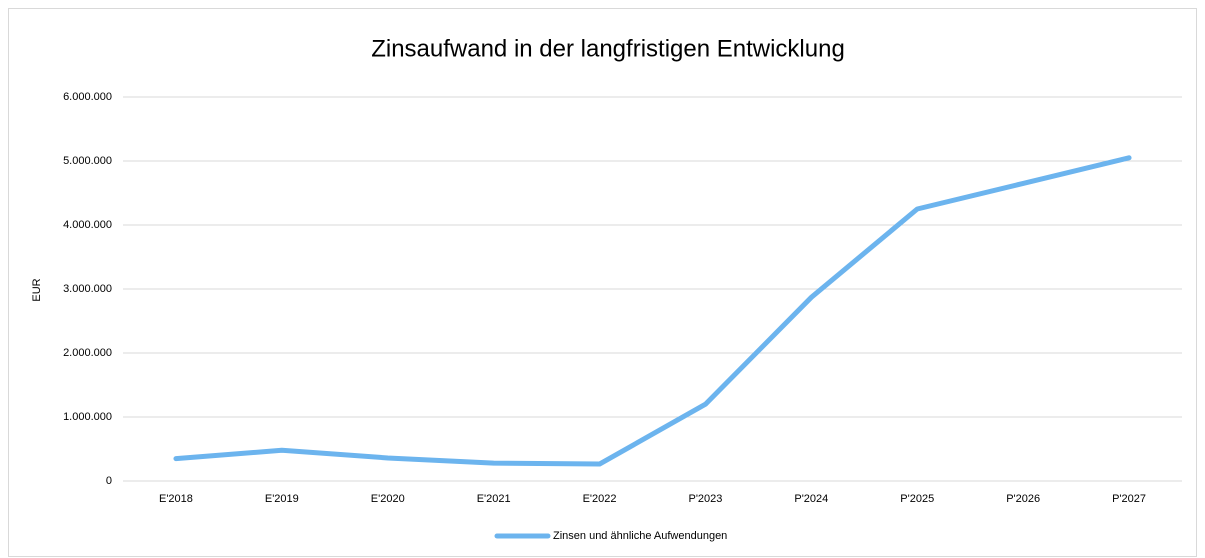  Describe the element at coordinates (1129, 499) in the screenshot. I see `x-tick-label: P'2027` at that location.